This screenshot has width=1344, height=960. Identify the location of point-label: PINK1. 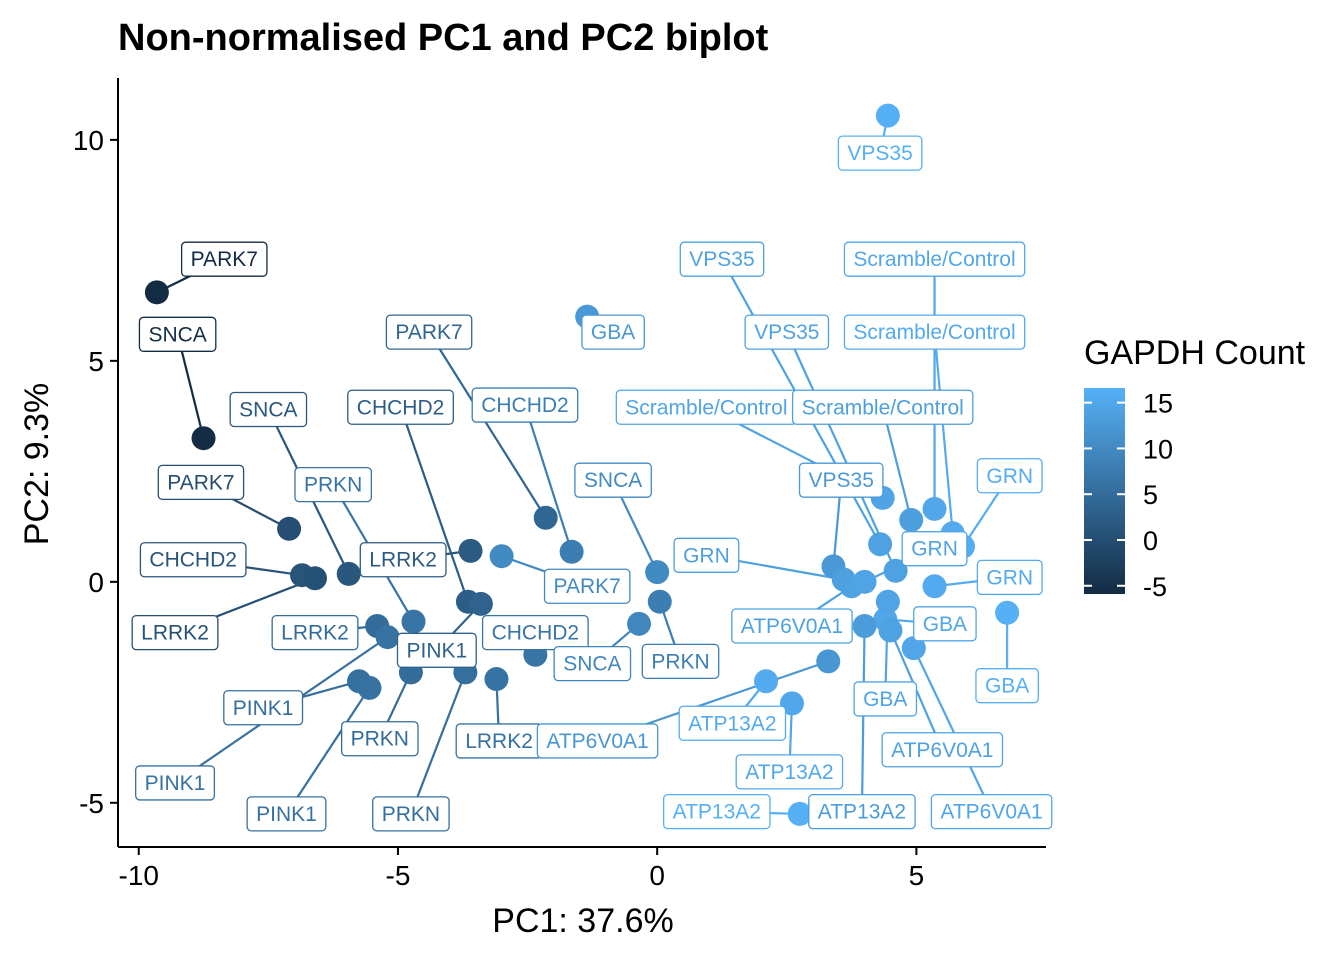
(286, 814).